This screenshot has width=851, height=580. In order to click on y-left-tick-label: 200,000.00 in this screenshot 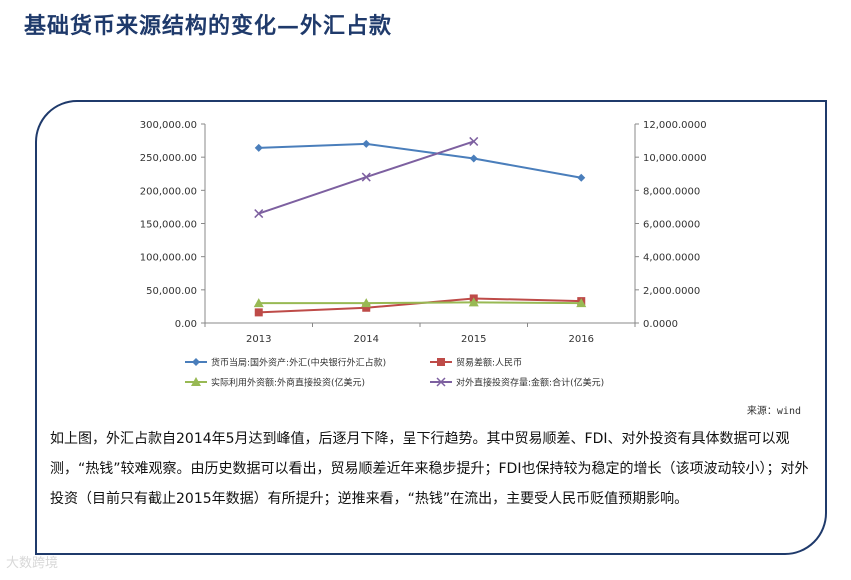, I will do `click(168, 191)`.